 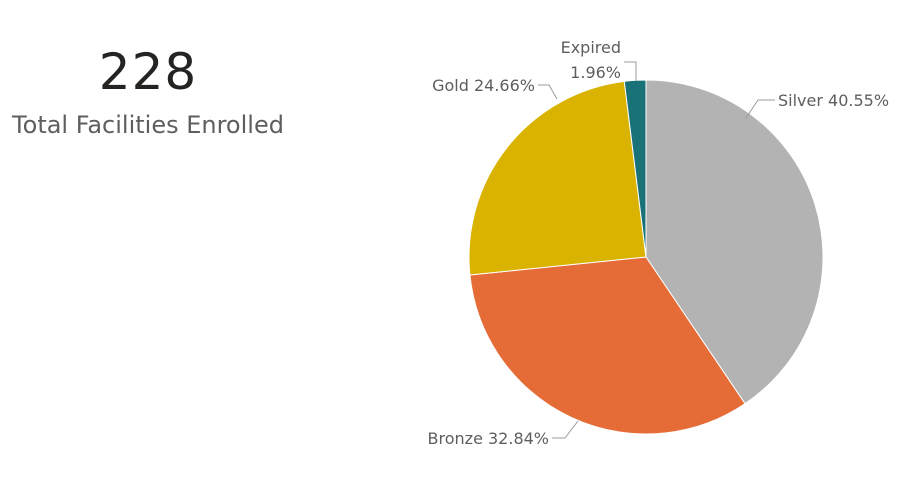 What do you see at coordinates (565, 429) in the screenshot?
I see `leader-line-bronze` at bounding box center [565, 429].